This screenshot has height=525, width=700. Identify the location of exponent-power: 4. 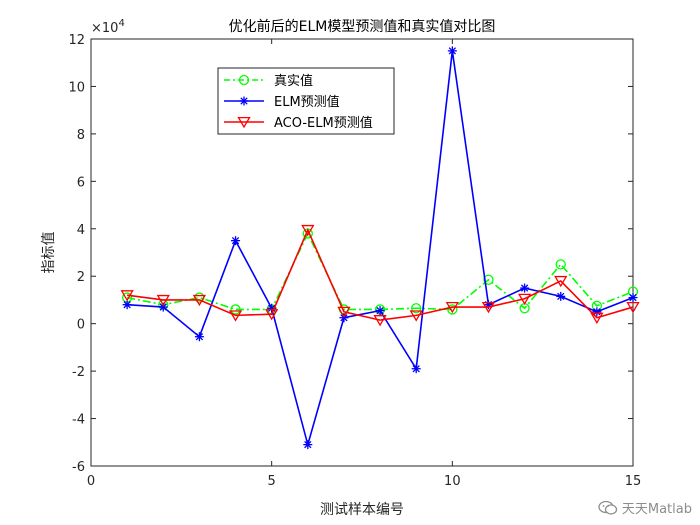
(121, 23).